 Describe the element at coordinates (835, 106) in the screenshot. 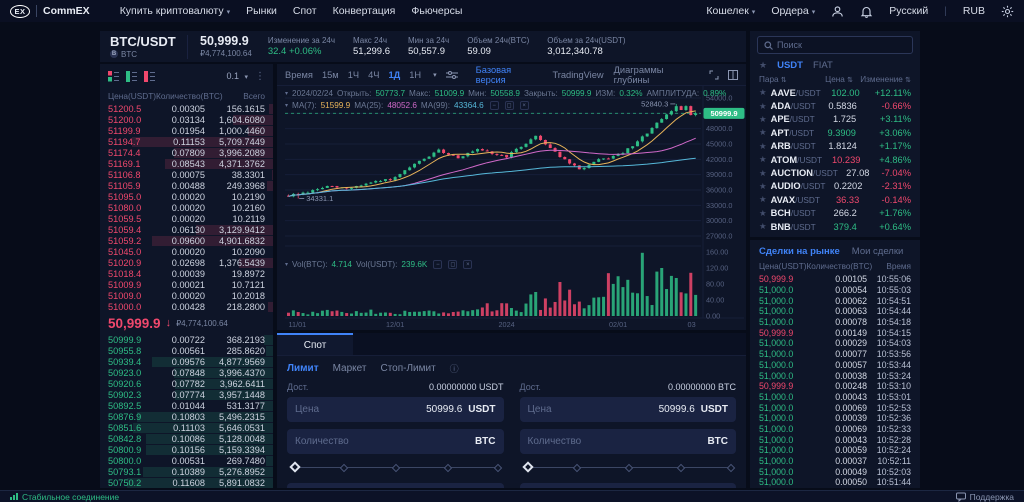

I see `pair-row-ada: ★ ADA/USDT 0.5836 -0.66%` at that location.